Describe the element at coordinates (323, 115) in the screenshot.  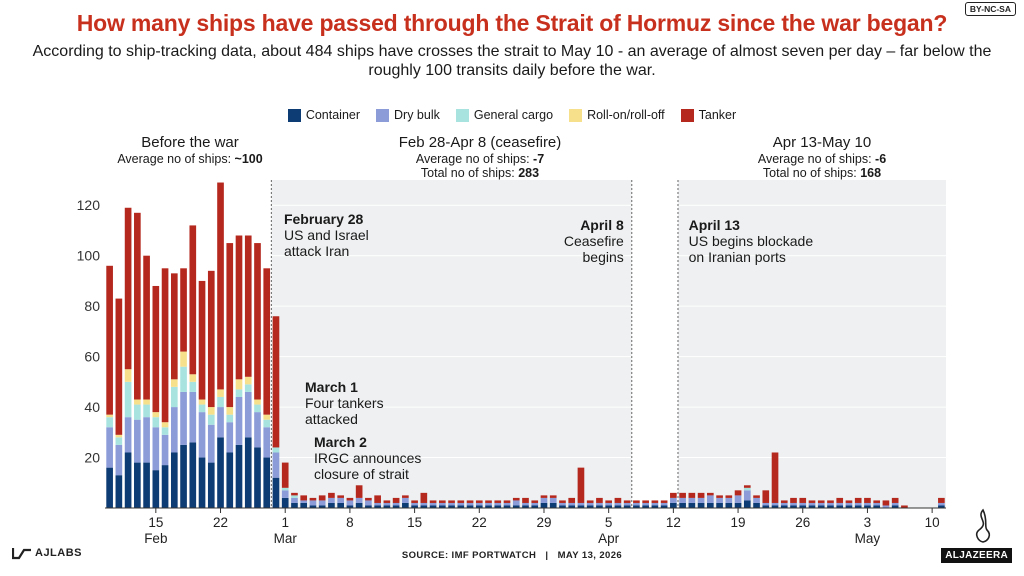
I see `legend-item-container: Container` at that location.